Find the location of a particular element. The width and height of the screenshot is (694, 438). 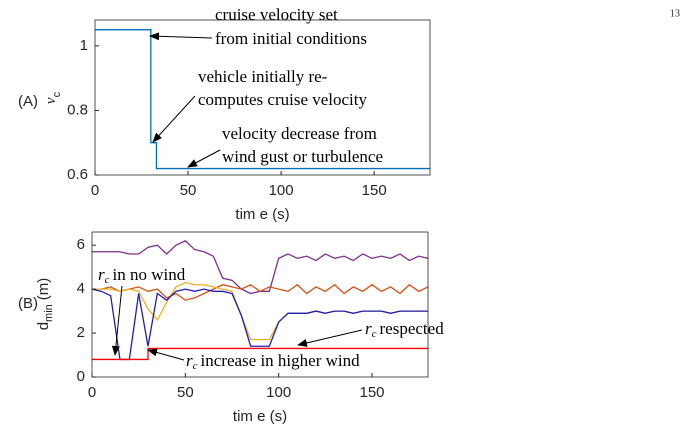

y-tick-label: 6 is located at coordinates (81, 244).